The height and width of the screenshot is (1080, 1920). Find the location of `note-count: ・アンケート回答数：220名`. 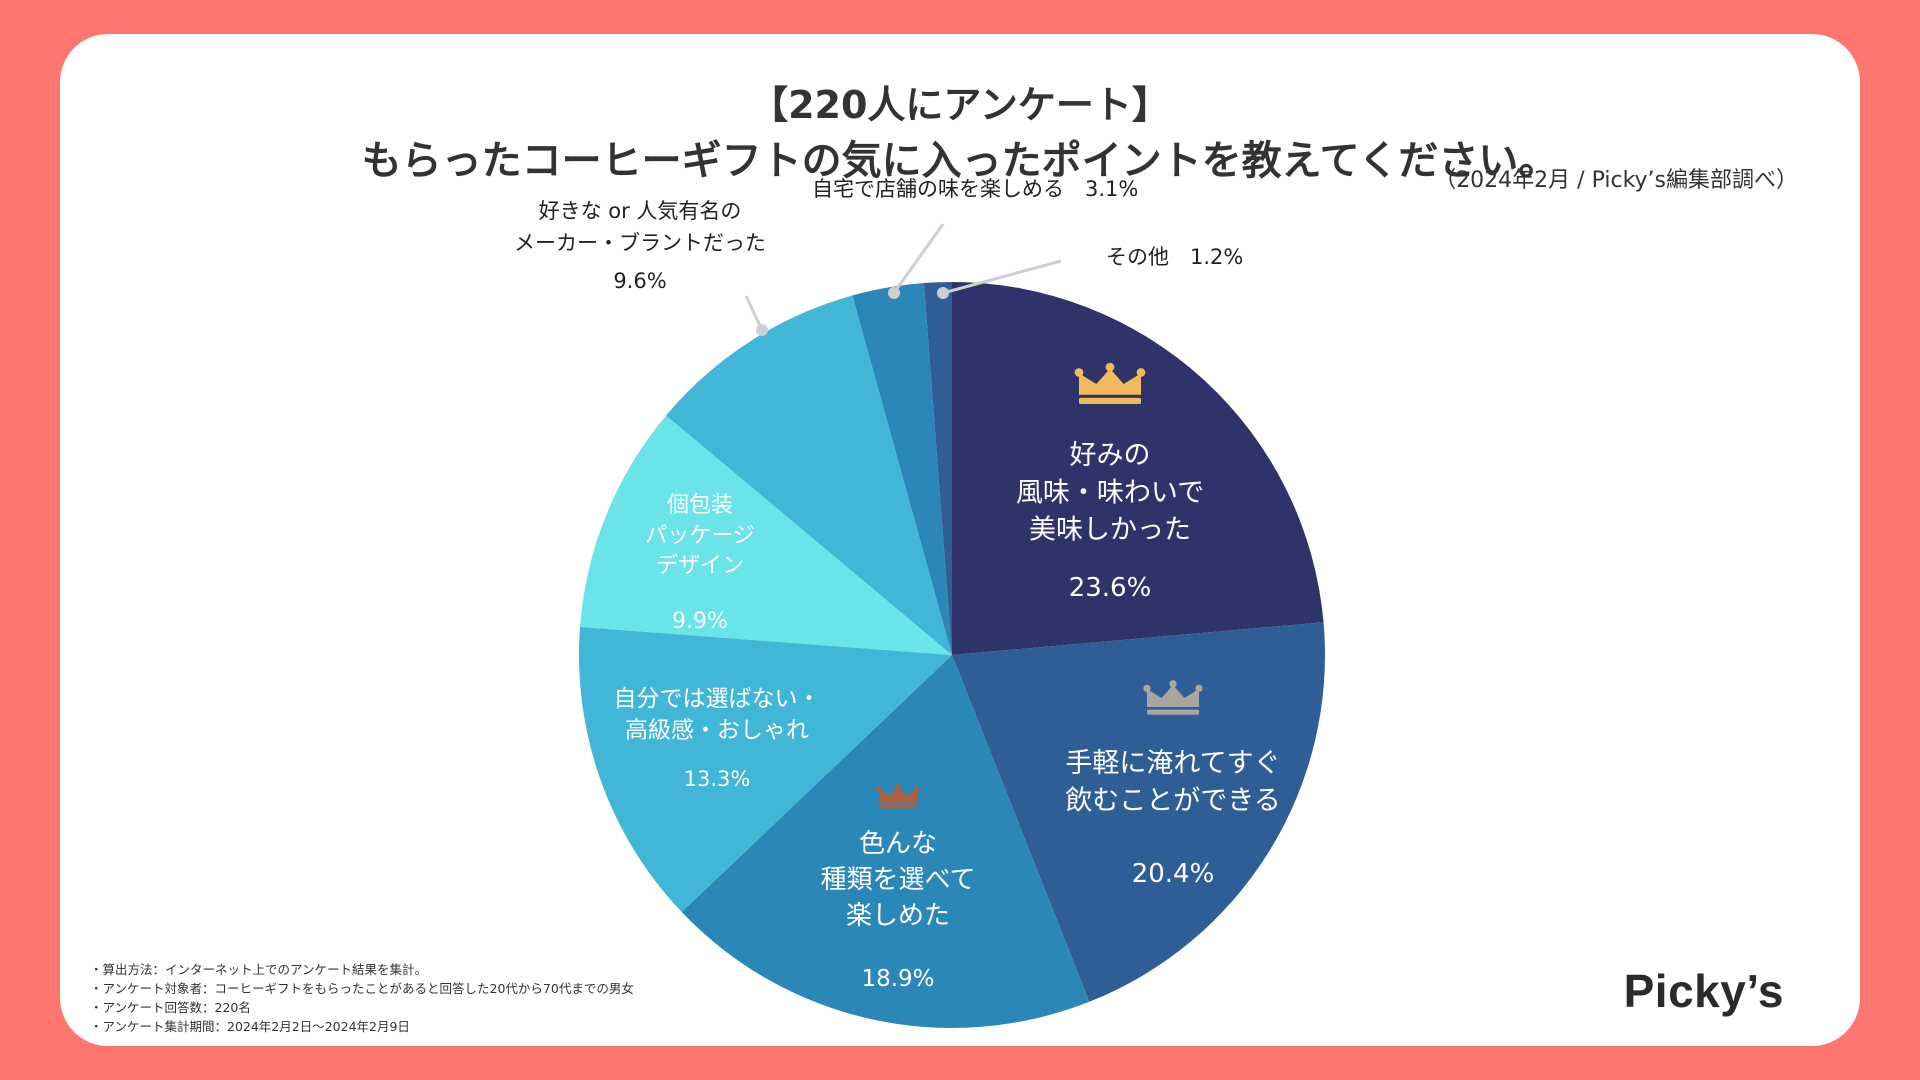

note-count: ・アンケート回答数：220名 is located at coordinates (170, 1007).